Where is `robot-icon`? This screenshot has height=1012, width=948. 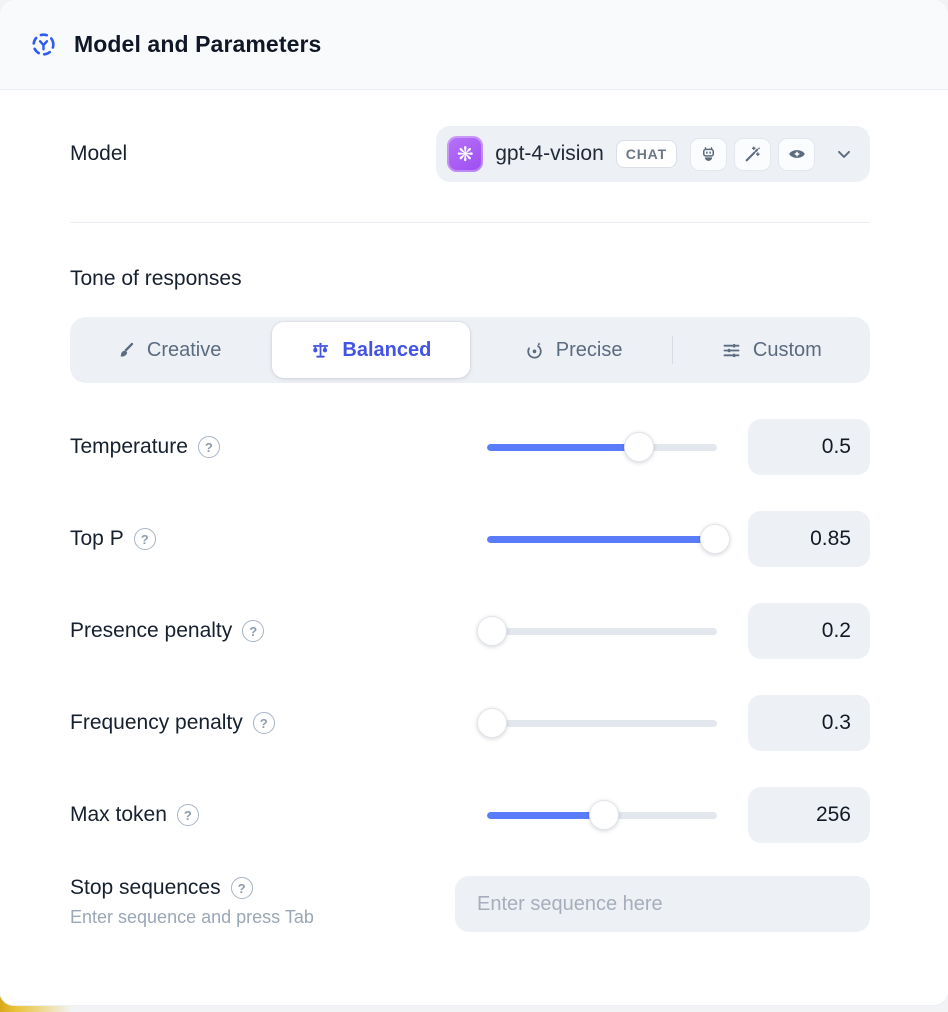
robot-icon is located at coordinates (708, 154).